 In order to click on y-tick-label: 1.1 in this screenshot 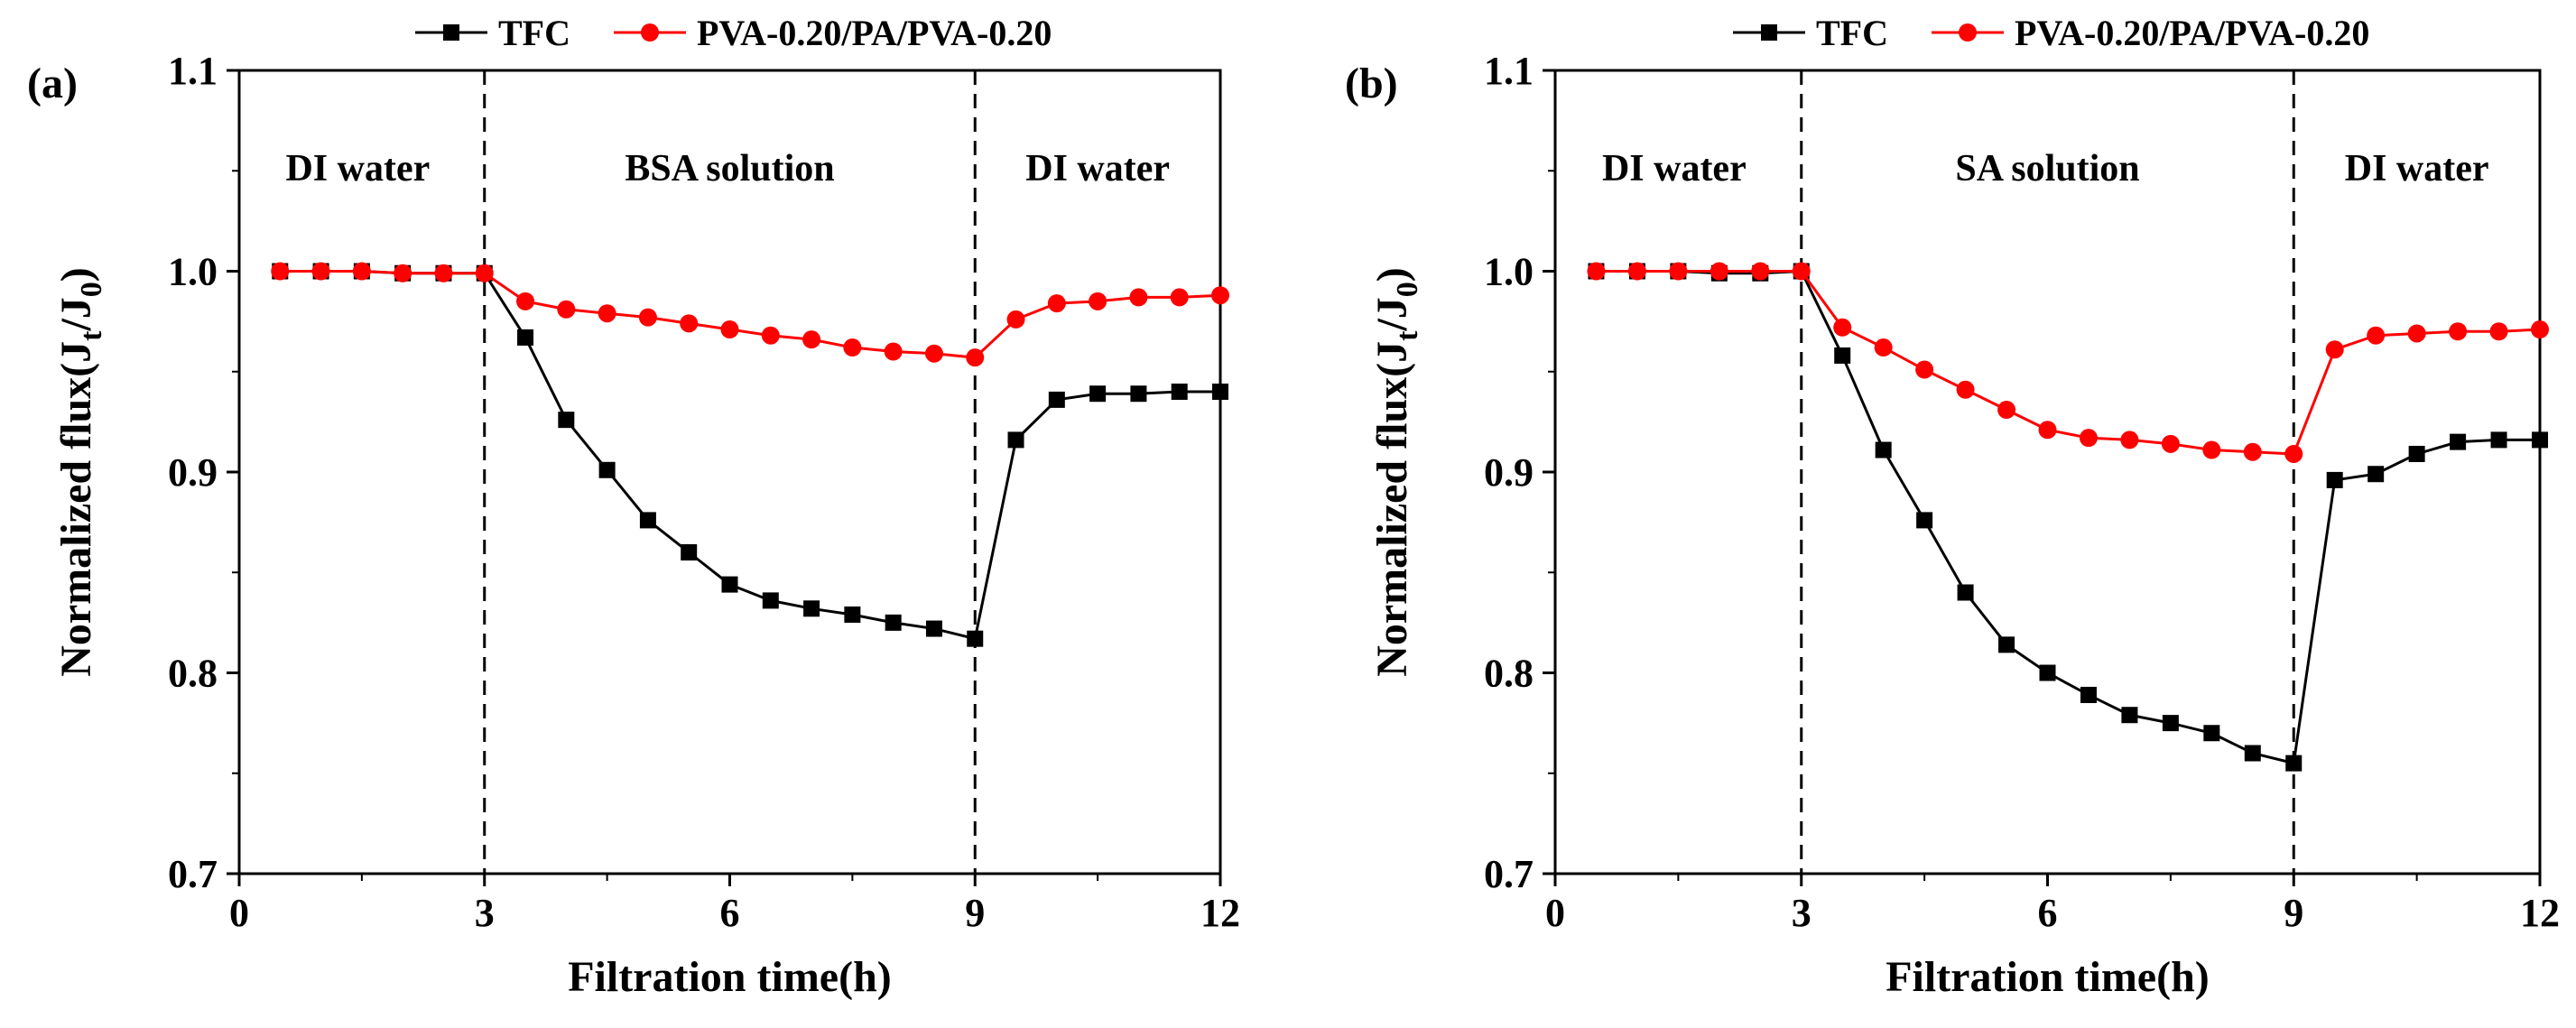, I will do `click(1509, 71)`.